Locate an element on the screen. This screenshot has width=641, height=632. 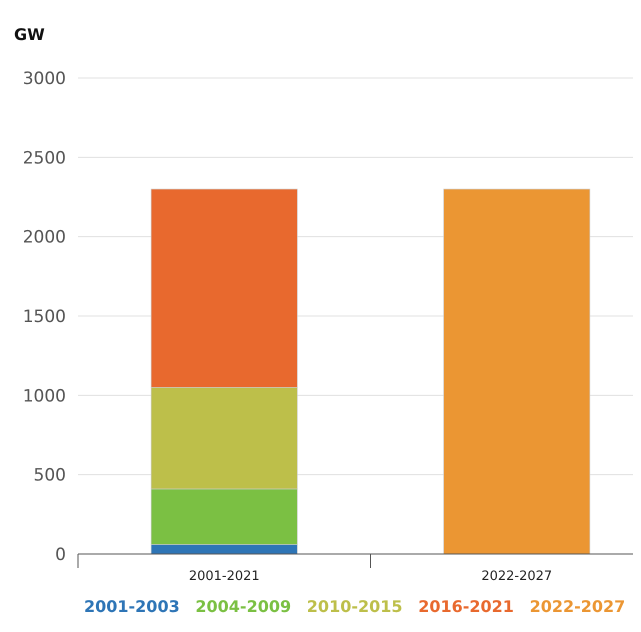
text: 2022-2027 is located at coordinates (578, 606).